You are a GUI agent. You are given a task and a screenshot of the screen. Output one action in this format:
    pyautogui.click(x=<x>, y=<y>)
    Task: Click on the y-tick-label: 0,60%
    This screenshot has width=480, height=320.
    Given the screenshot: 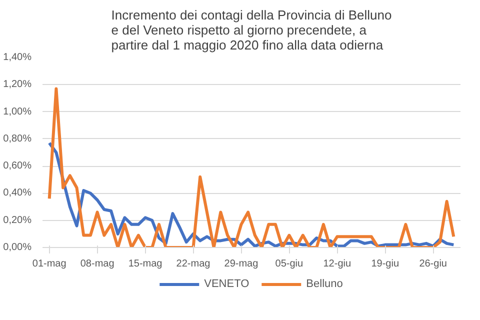 What is the action you would take?
    pyautogui.click(x=17, y=166)
    